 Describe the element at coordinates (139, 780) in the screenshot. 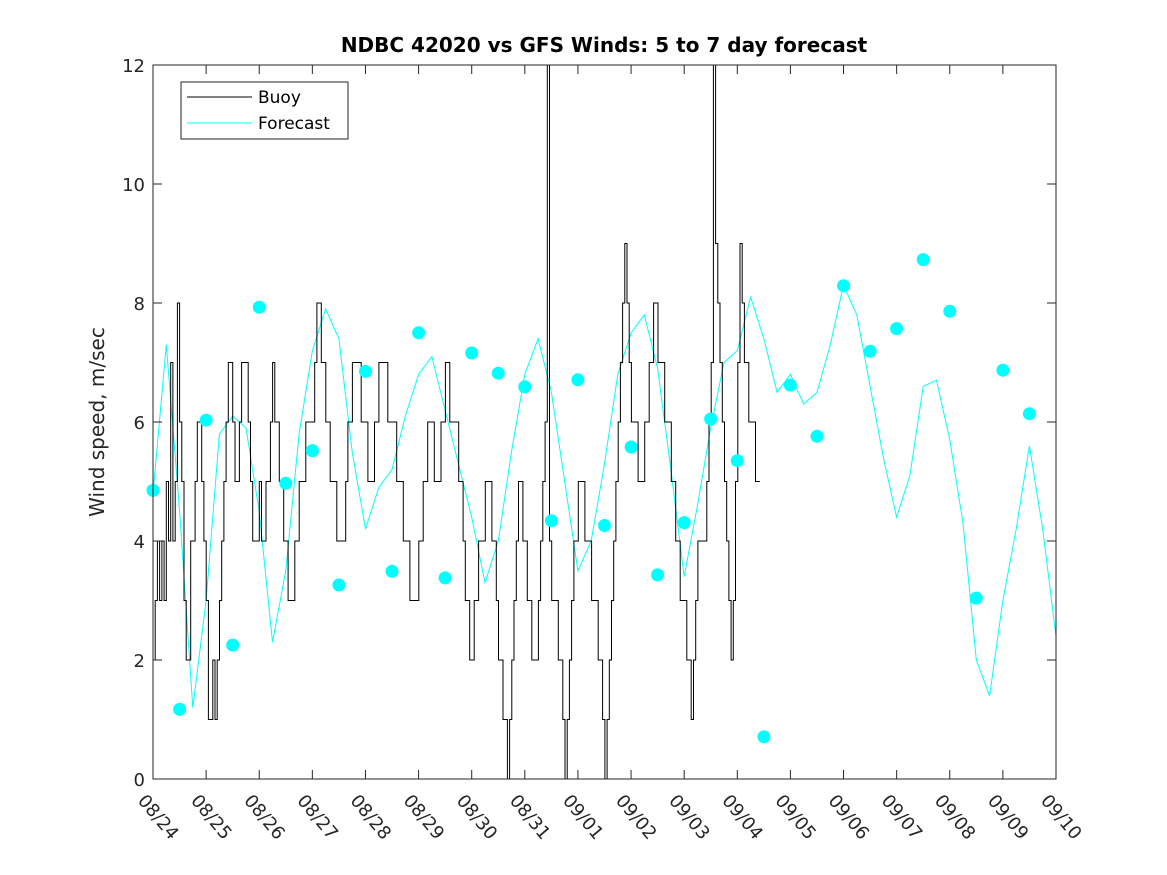

I see `y-tick-label: 0` at that location.